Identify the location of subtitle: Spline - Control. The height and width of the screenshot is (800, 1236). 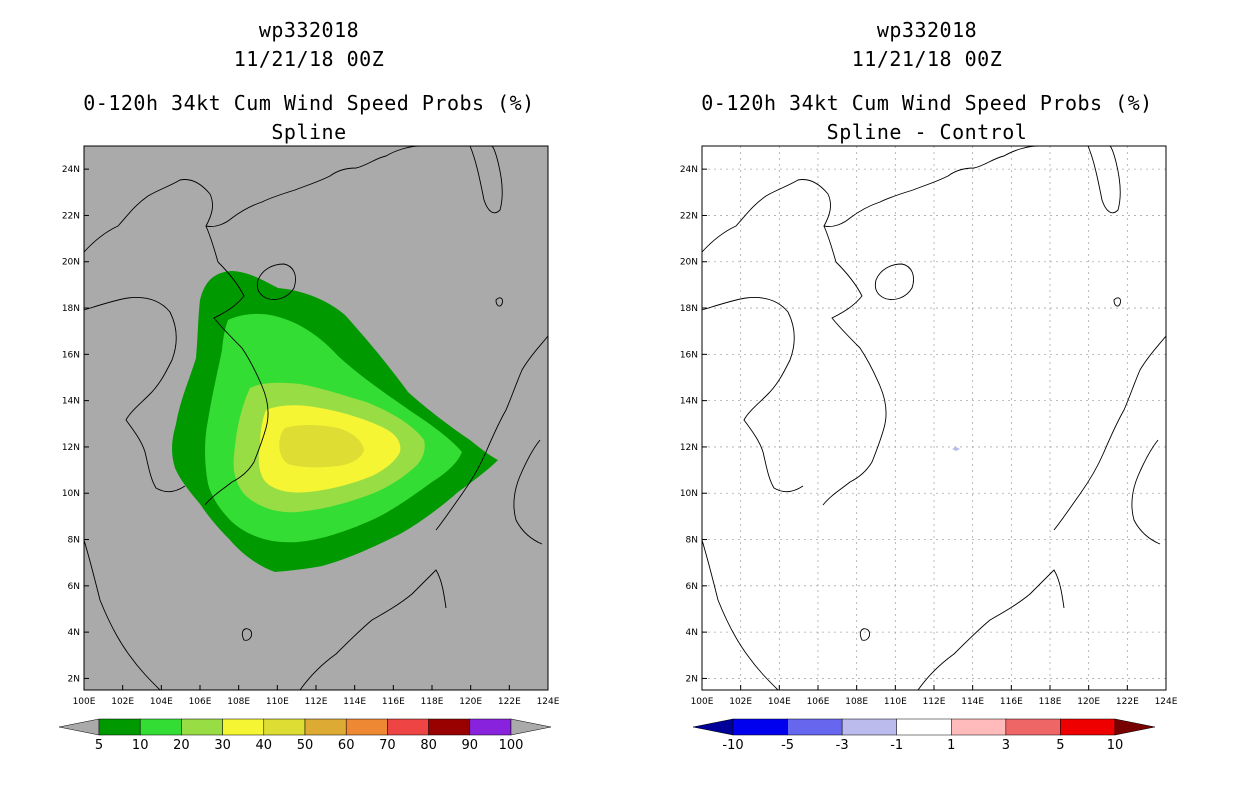
(927, 132).